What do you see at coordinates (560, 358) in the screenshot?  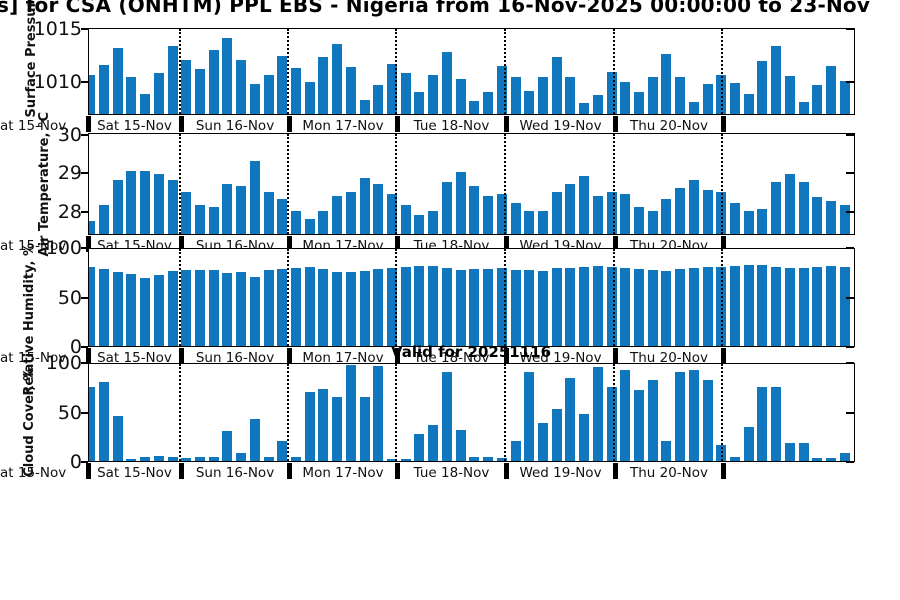 I see `day-label: Wed 19-Nov` at bounding box center [560, 358].